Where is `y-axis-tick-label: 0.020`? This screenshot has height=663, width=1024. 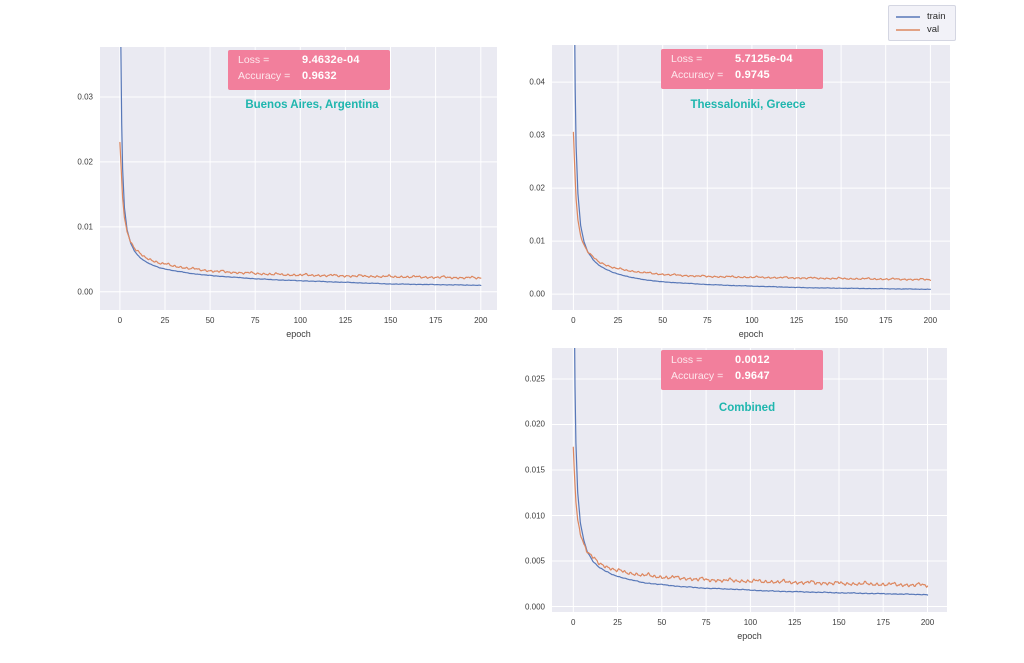
y-axis-tick-label: 0.020 is located at coordinates (534, 424).